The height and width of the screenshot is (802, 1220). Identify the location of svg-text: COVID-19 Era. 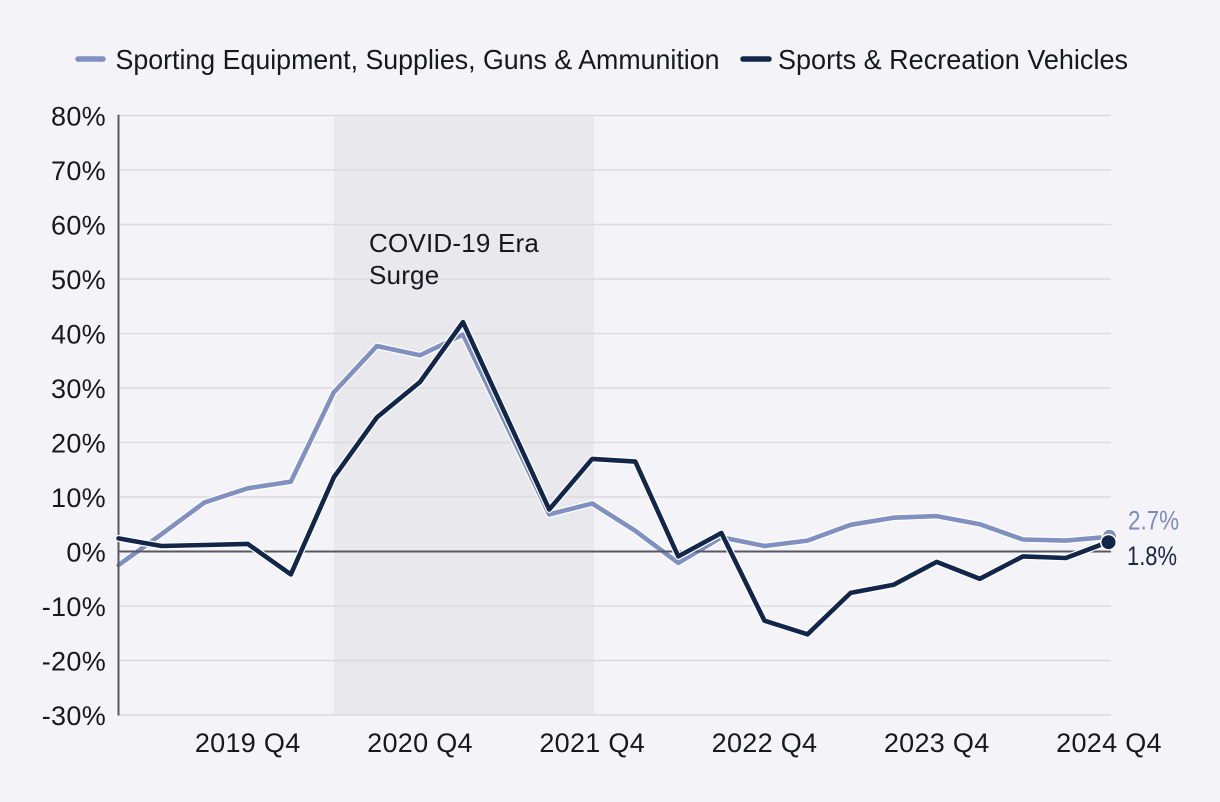
(454, 243).